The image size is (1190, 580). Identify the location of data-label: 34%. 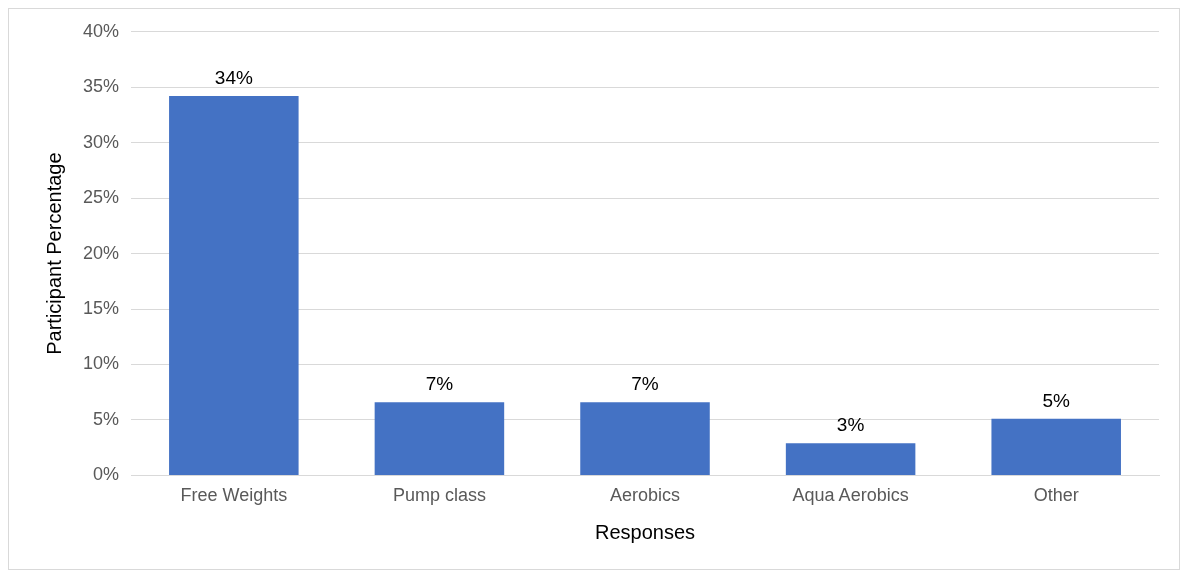
(233, 77).